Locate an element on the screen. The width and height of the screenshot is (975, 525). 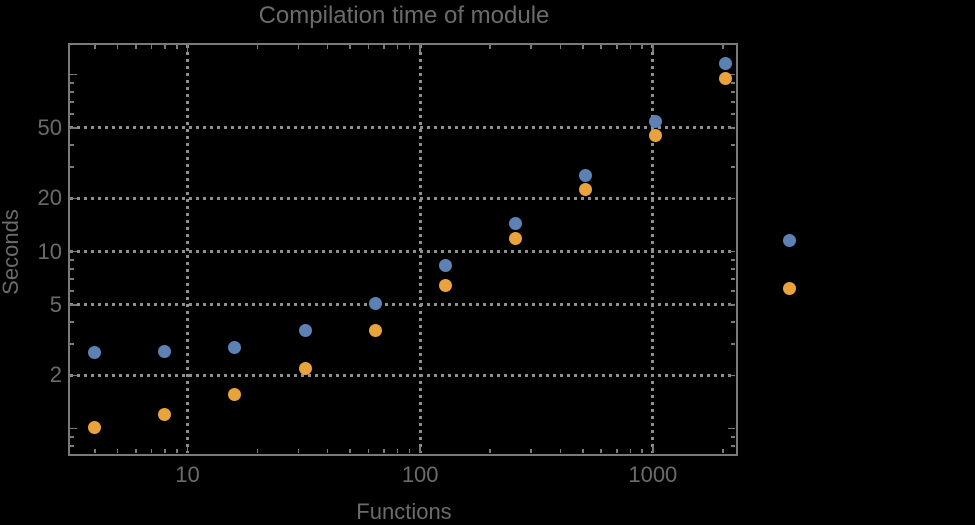
y-tick-label: 2 is located at coordinates (55, 375).